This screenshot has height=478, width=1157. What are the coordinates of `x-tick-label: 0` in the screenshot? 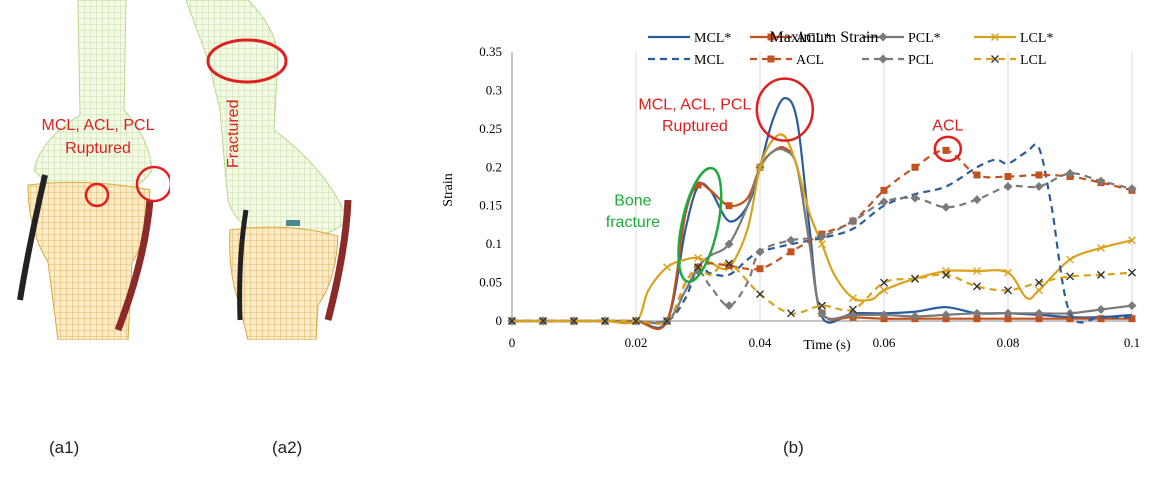 It's located at (512, 342).